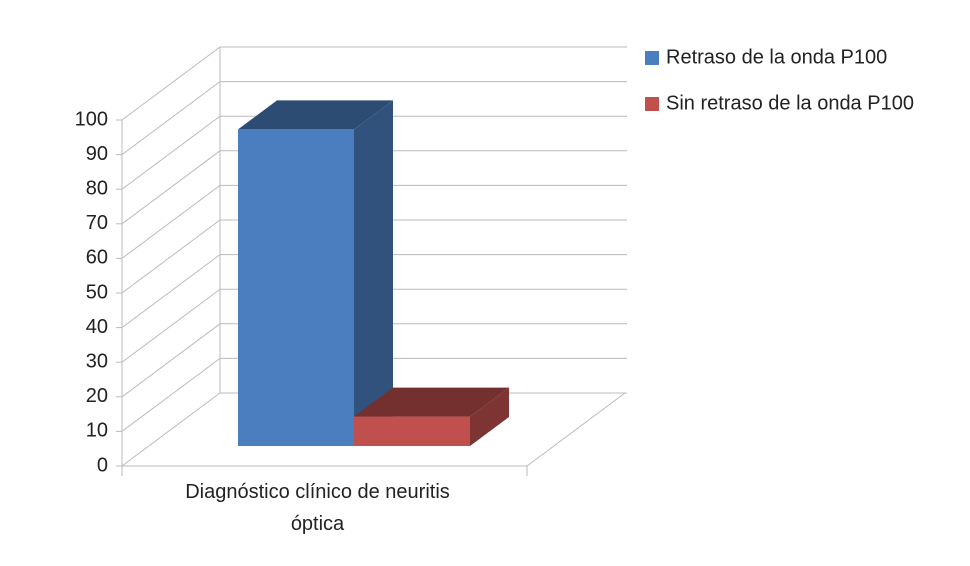 The image size is (970, 566). Describe the element at coordinates (91, 119) in the screenshot. I see `y-tick-label: 100` at that location.